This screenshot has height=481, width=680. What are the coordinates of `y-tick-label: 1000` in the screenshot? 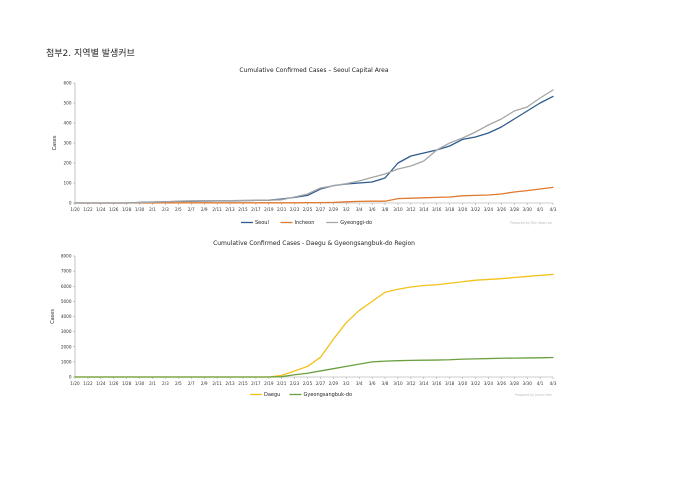 It's located at (66, 361).